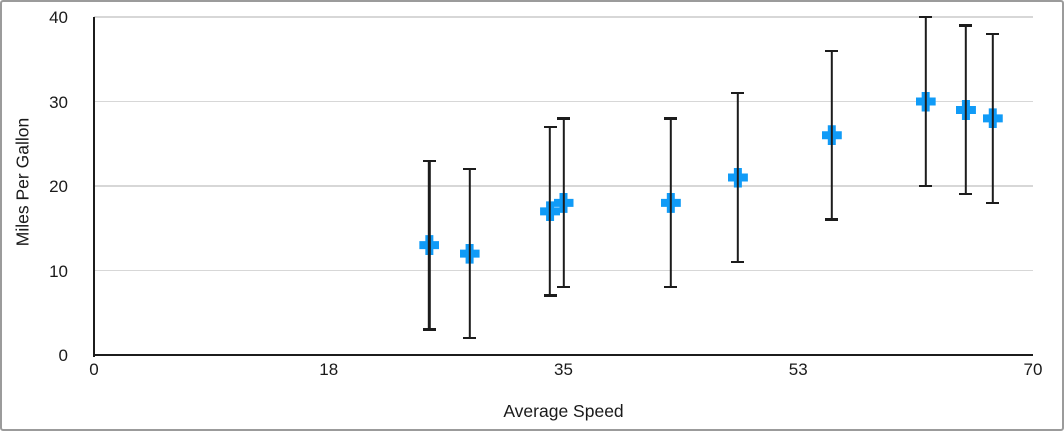 This screenshot has width=1064, height=431. What do you see at coordinates (94, 369) in the screenshot?
I see `x-tick-label: 0` at bounding box center [94, 369].